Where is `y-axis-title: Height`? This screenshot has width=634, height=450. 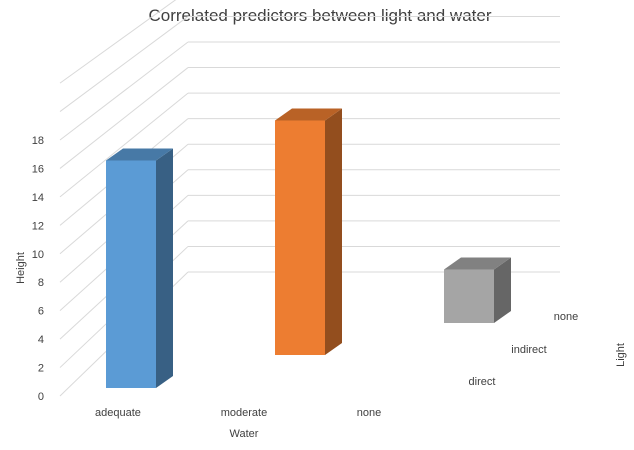 y-axis-title: Height is located at coordinates (21, 268).